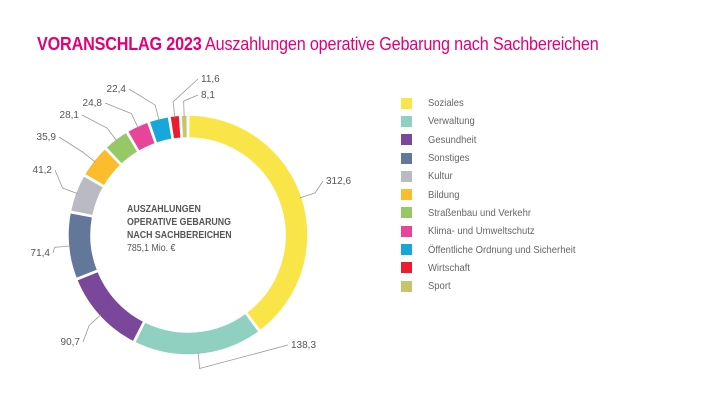 The height and width of the screenshot is (405, 720). Describe the element at coordinates (208, 95) in the screenshot. I see `data-label-11: 8,1` at that location.